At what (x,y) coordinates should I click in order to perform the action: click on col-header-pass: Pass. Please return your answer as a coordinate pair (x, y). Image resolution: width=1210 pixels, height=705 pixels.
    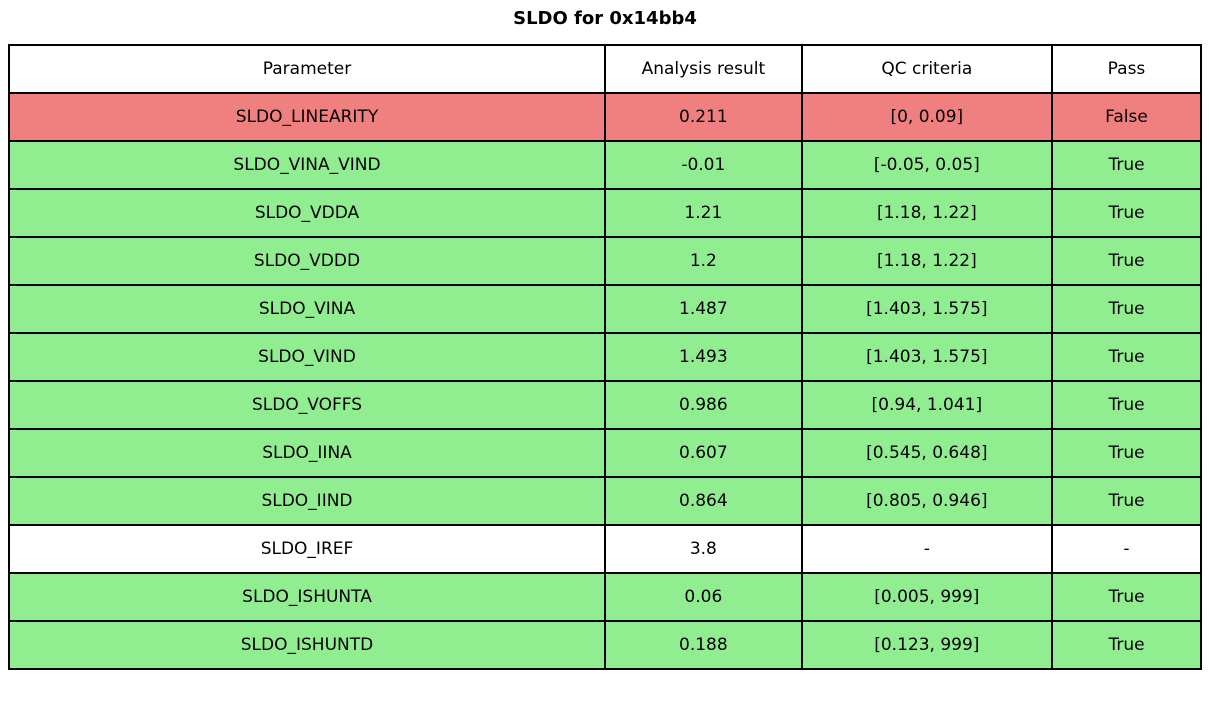
    Looking at the image, I should click on (1126, 69).